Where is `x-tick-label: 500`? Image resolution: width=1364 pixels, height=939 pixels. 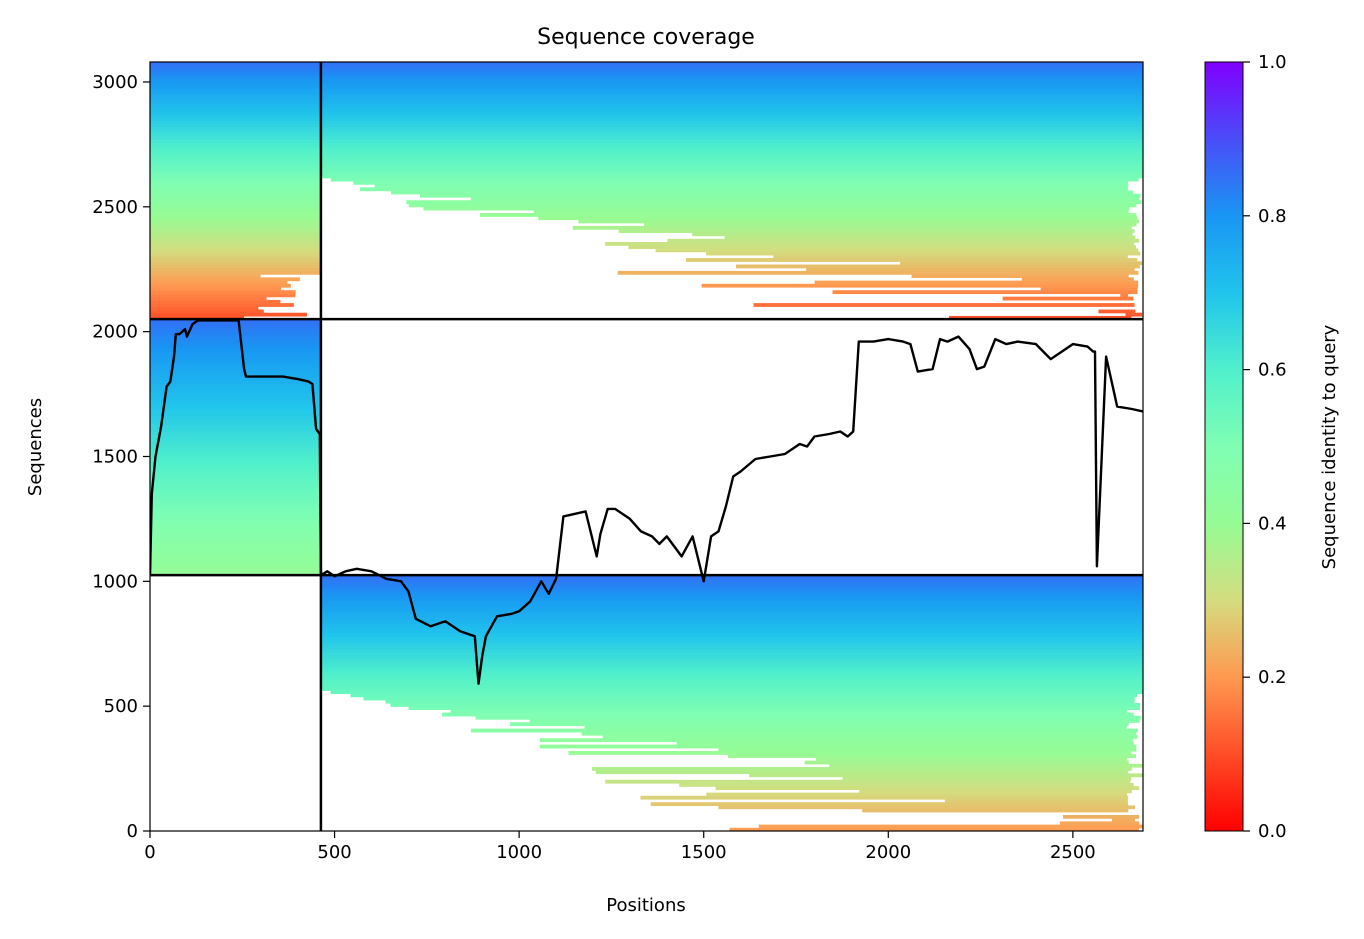 x-tick-label: 500 is located at coordinates (334, 852).